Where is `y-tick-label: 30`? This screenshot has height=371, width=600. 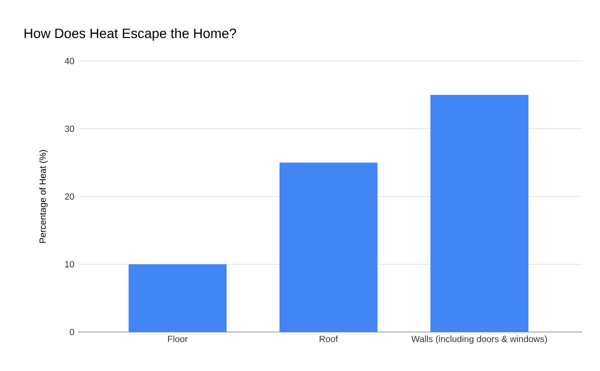
y-tick-label: 30 is located at coordinates (69, 129).